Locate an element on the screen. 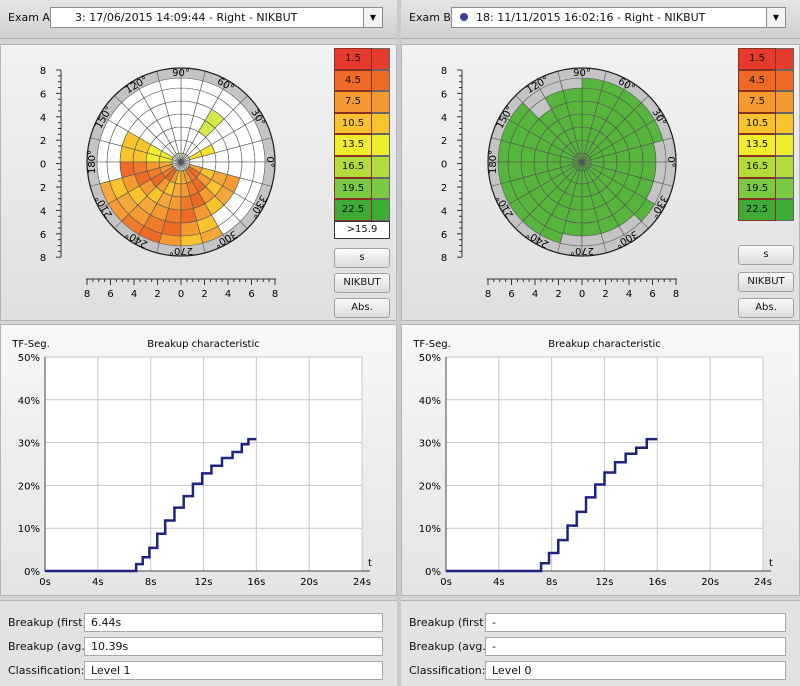 Image resolution: width=800 pixels, height=686 pixels. breakup-first-row: Breakup (first): - is located at coordinates (595, 622).